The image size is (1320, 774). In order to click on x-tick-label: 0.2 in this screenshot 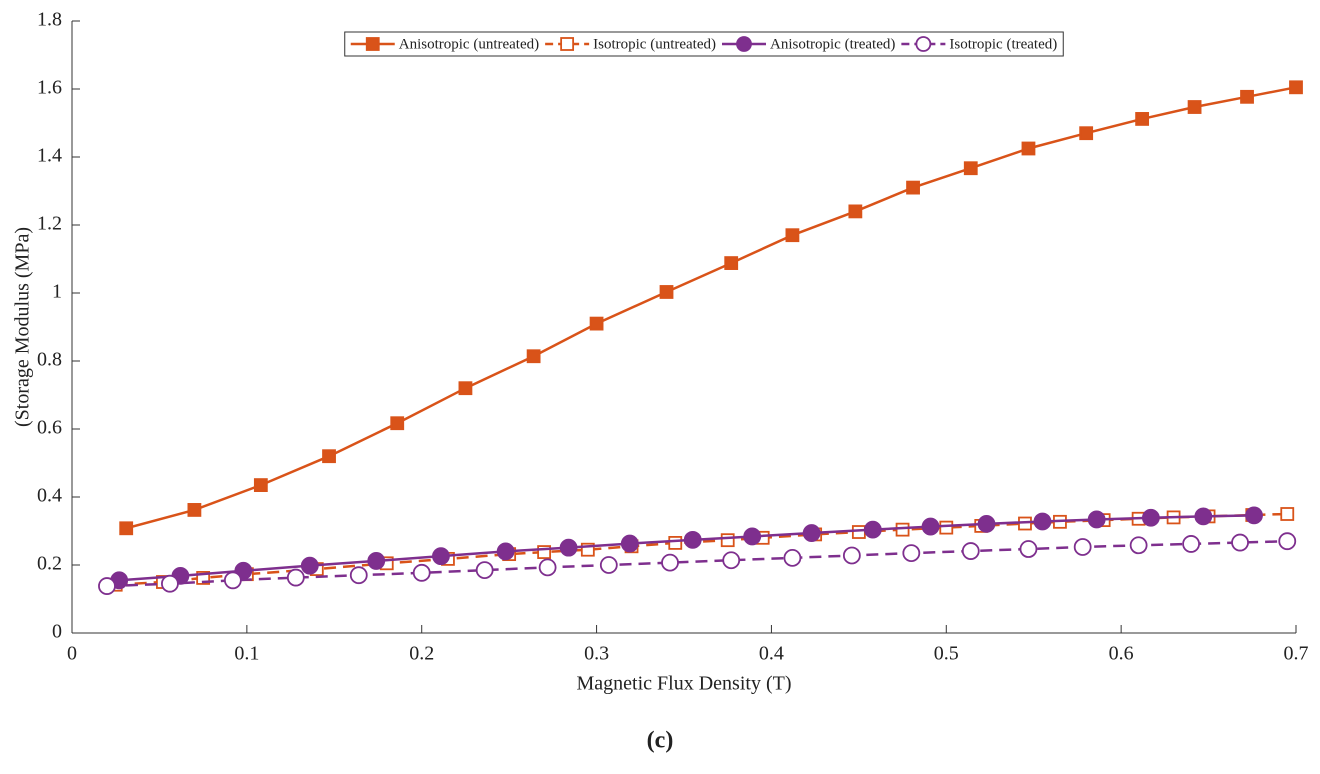, I will do `click(421, 654)`.